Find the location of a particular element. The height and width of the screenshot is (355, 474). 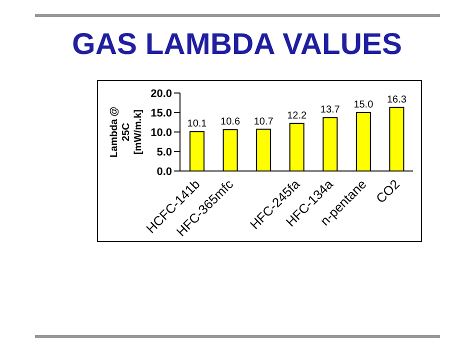

y-tick-label: 5.0 is located at coordinates (164, 152).